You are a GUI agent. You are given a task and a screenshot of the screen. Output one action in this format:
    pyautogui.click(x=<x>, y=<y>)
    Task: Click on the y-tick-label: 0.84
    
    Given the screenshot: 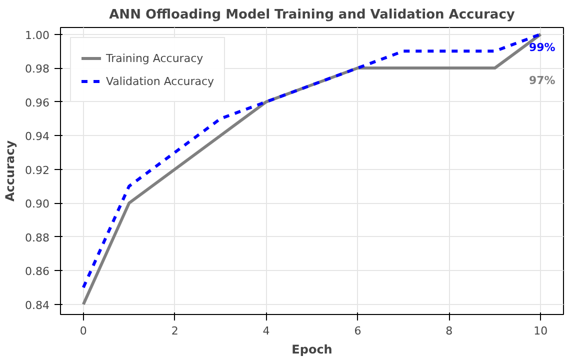 What is the action you would take?
    pyautogui.click(x=37, y=305)
    